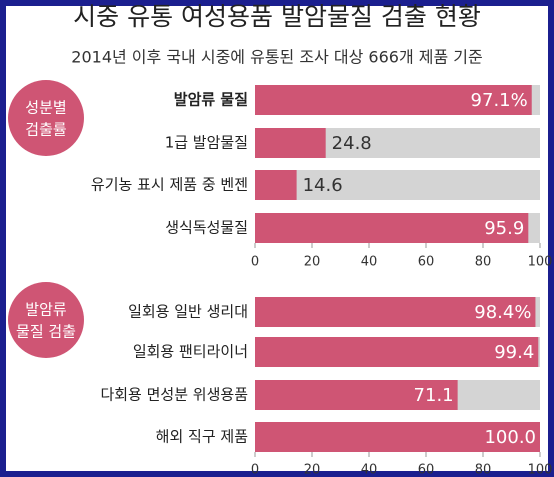  I want to click on category-label: 생식독성물질, so click(206, 228).